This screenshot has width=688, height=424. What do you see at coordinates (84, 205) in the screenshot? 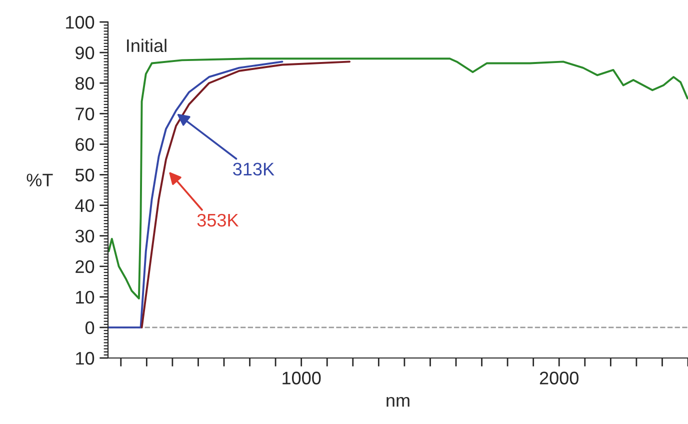
I see `y-tick-label: 40` at bounding box center [84, 205].